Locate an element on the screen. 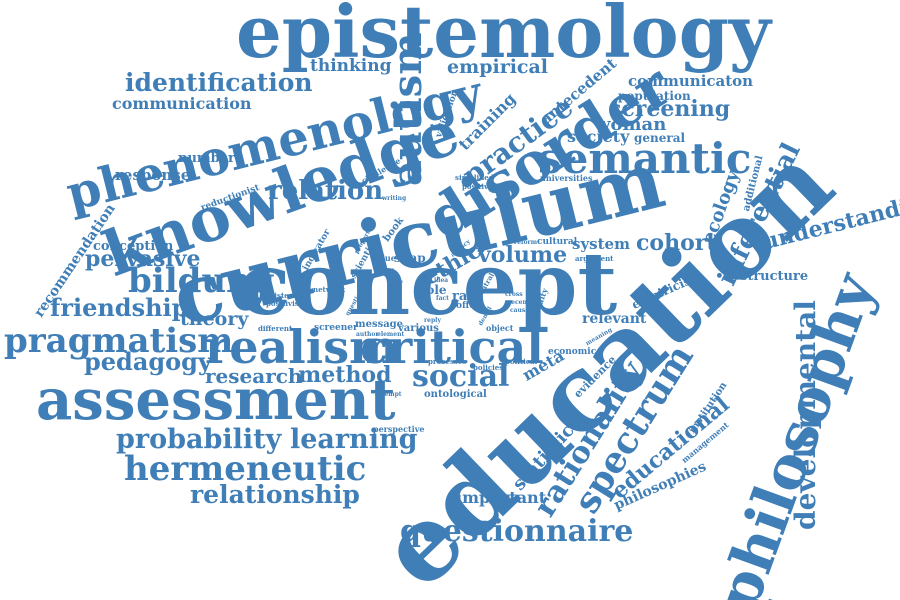 The image size is (900, 600). word-response: response is located at coordinates (153, 175).